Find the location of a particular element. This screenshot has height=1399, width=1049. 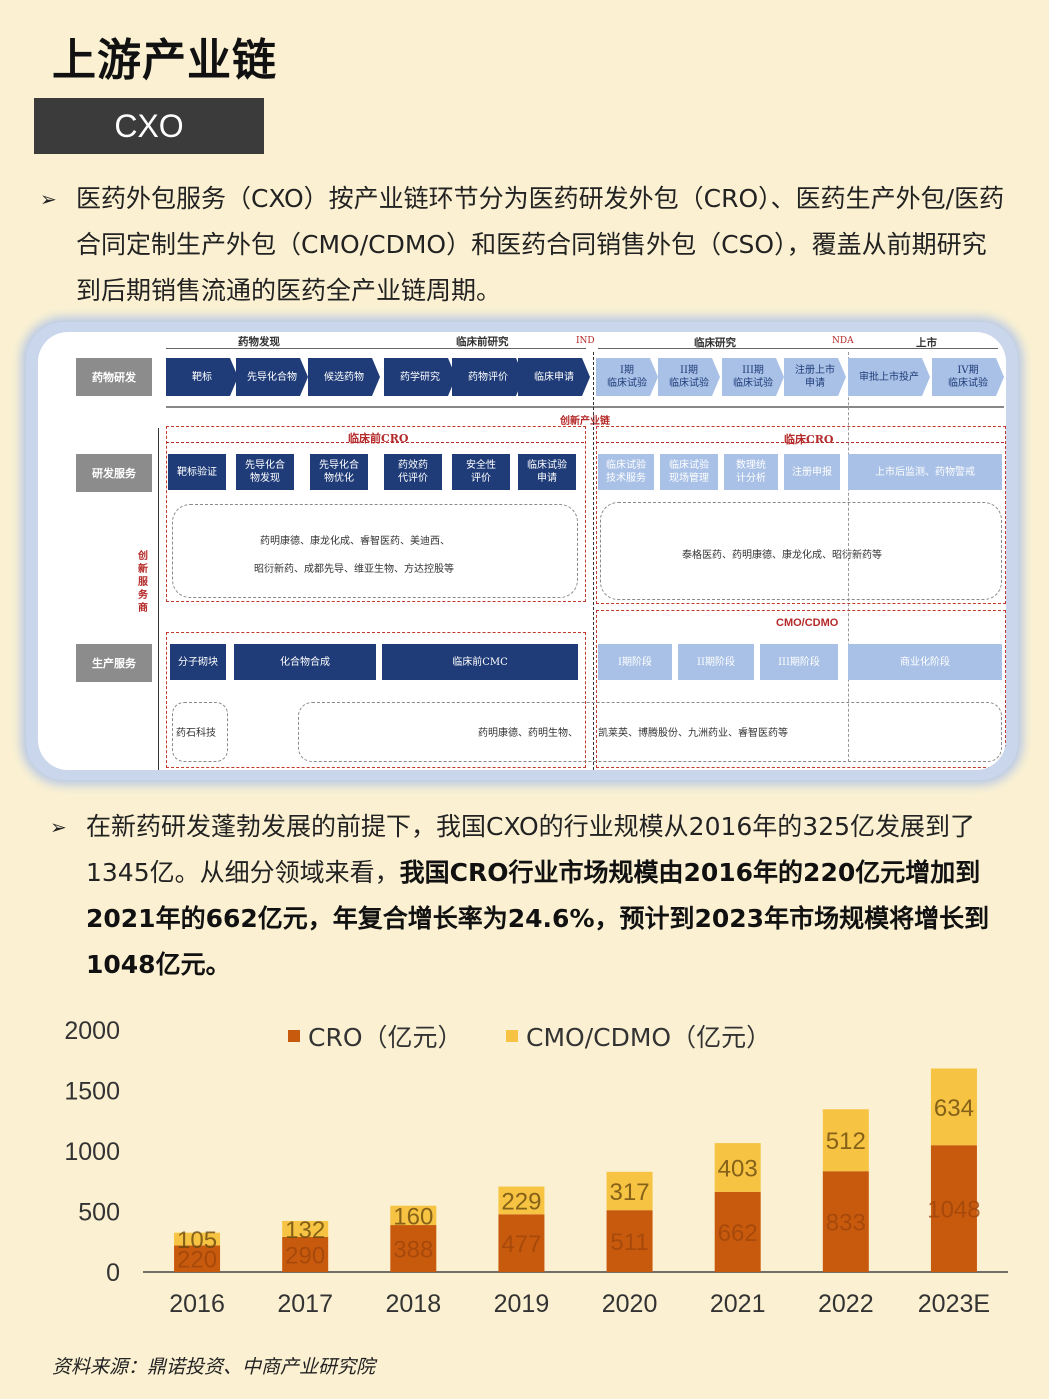

production-clin-1: II期阶段 is located at coordinates (716, 662).